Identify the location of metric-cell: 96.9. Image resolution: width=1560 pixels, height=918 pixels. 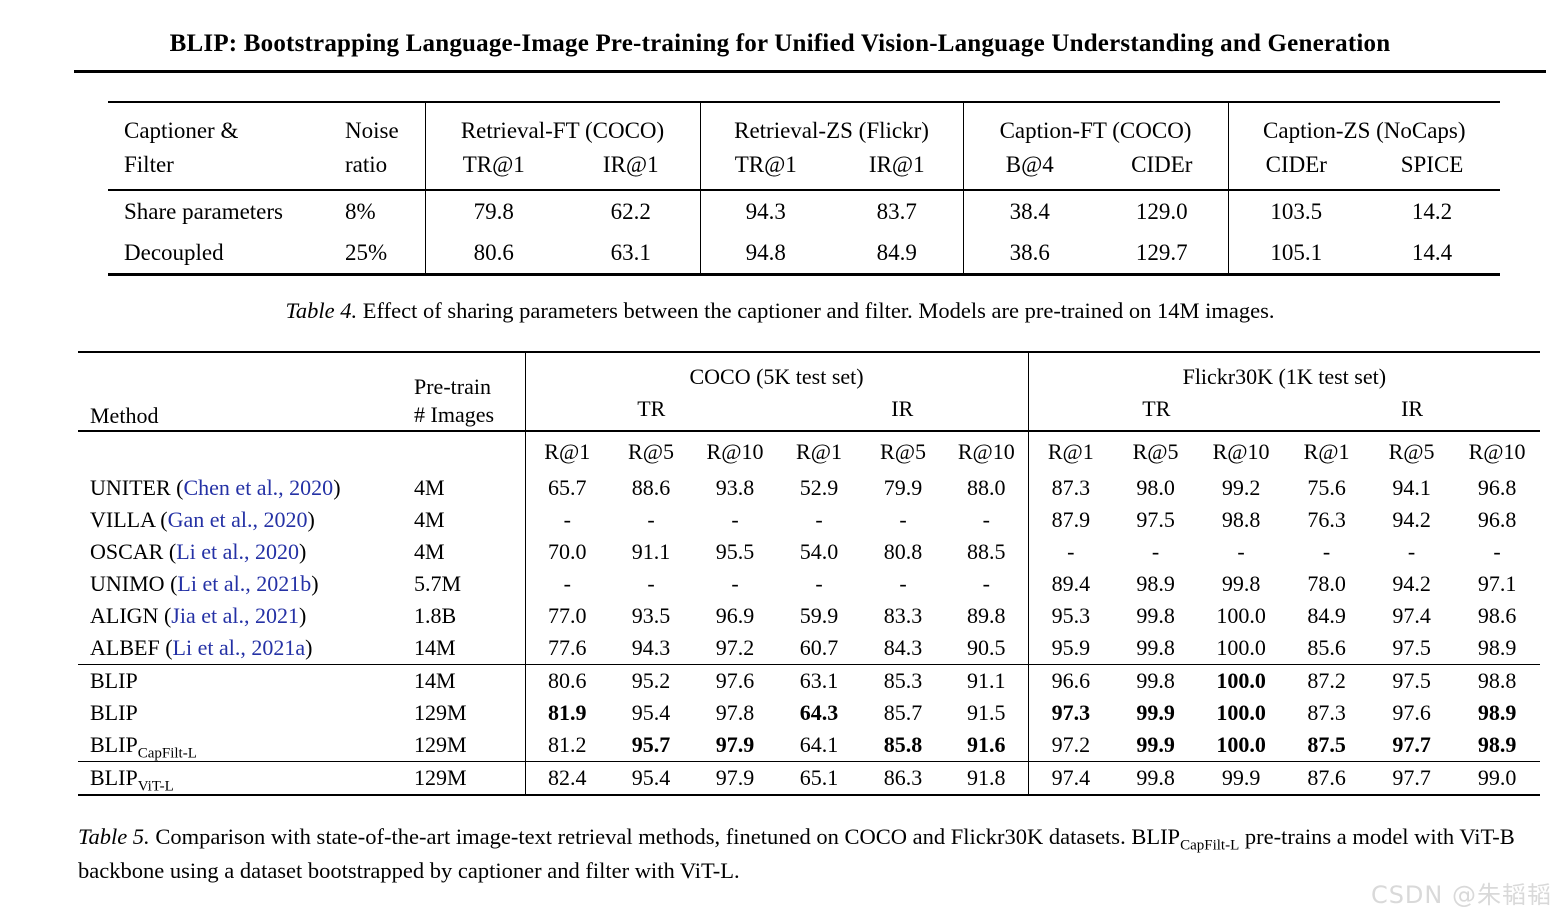
(735, 615).